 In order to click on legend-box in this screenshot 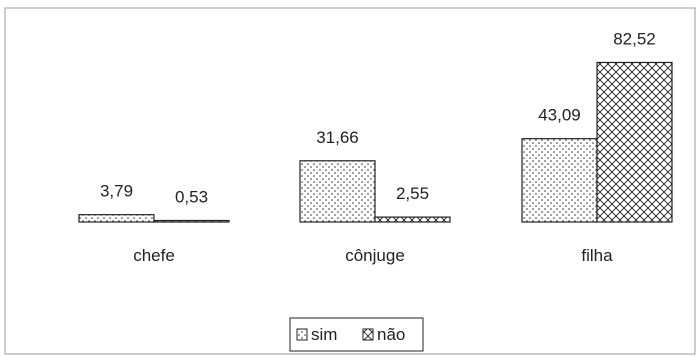, I will do `click(356, 334)`.